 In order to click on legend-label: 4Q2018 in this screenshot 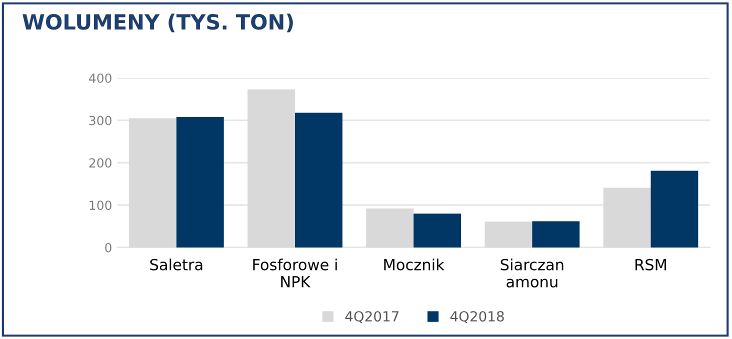, I will do `click(477, 317)`.